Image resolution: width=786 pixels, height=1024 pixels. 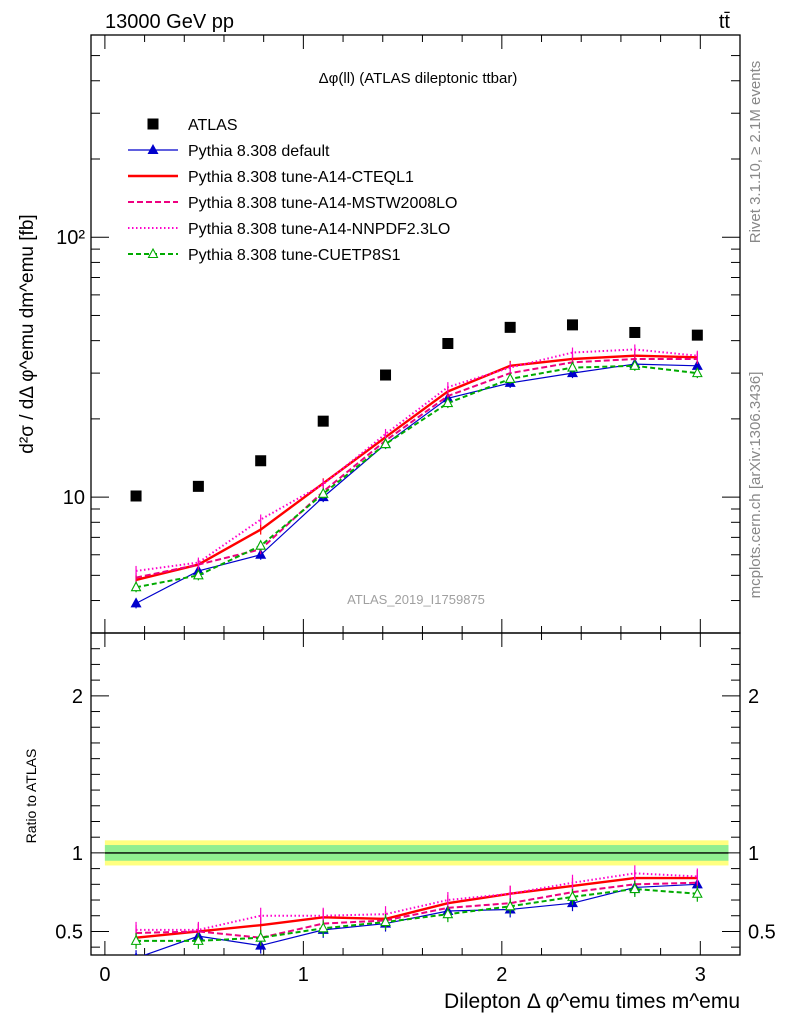 I want to click on mcplots-label: mcplots.cern.ch [arXiv:1306.3436], so click(x=755, y=485).